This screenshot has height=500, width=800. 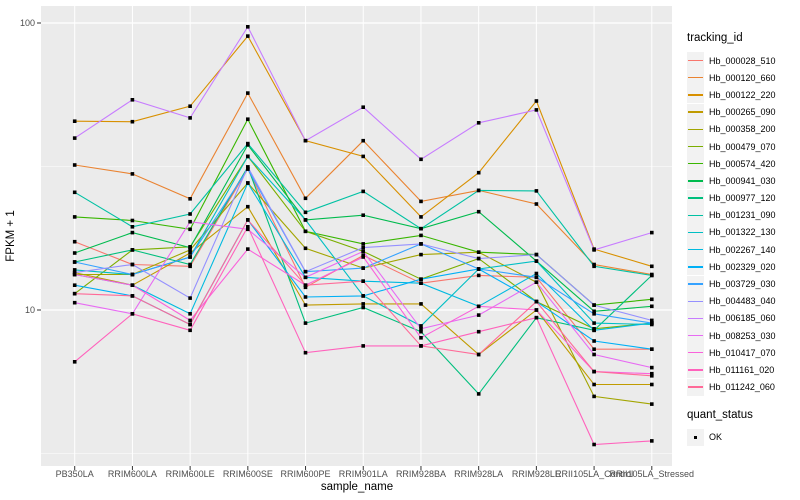 I want to click on legend-item-label: Hb_000028_510, so click(x=742, y=60).